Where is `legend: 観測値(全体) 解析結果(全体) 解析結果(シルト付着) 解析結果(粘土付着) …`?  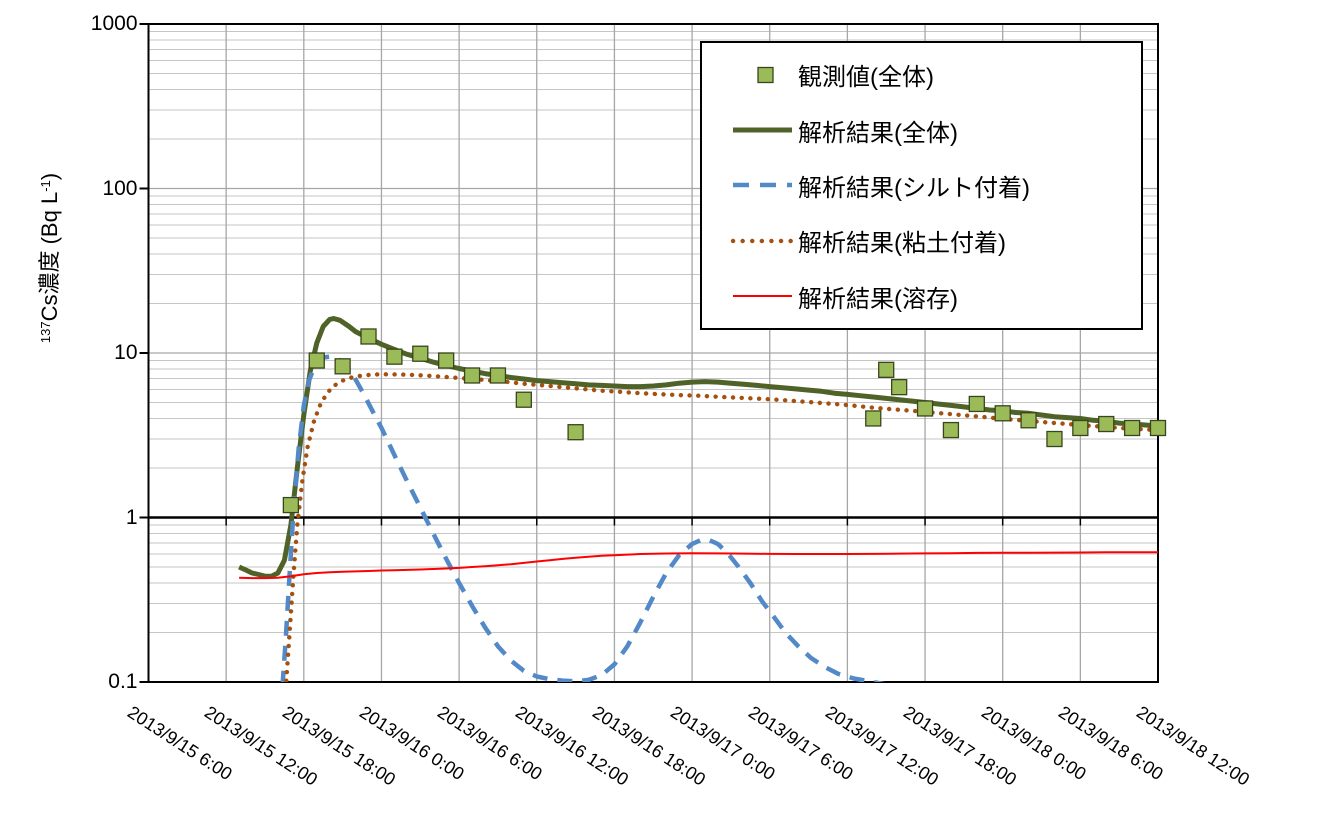
legend: 観測値(全体) 解析結果(全体) 解析結果(シルト付着) 解析結果(粘土付着) … is located at coordinates (921, 185).